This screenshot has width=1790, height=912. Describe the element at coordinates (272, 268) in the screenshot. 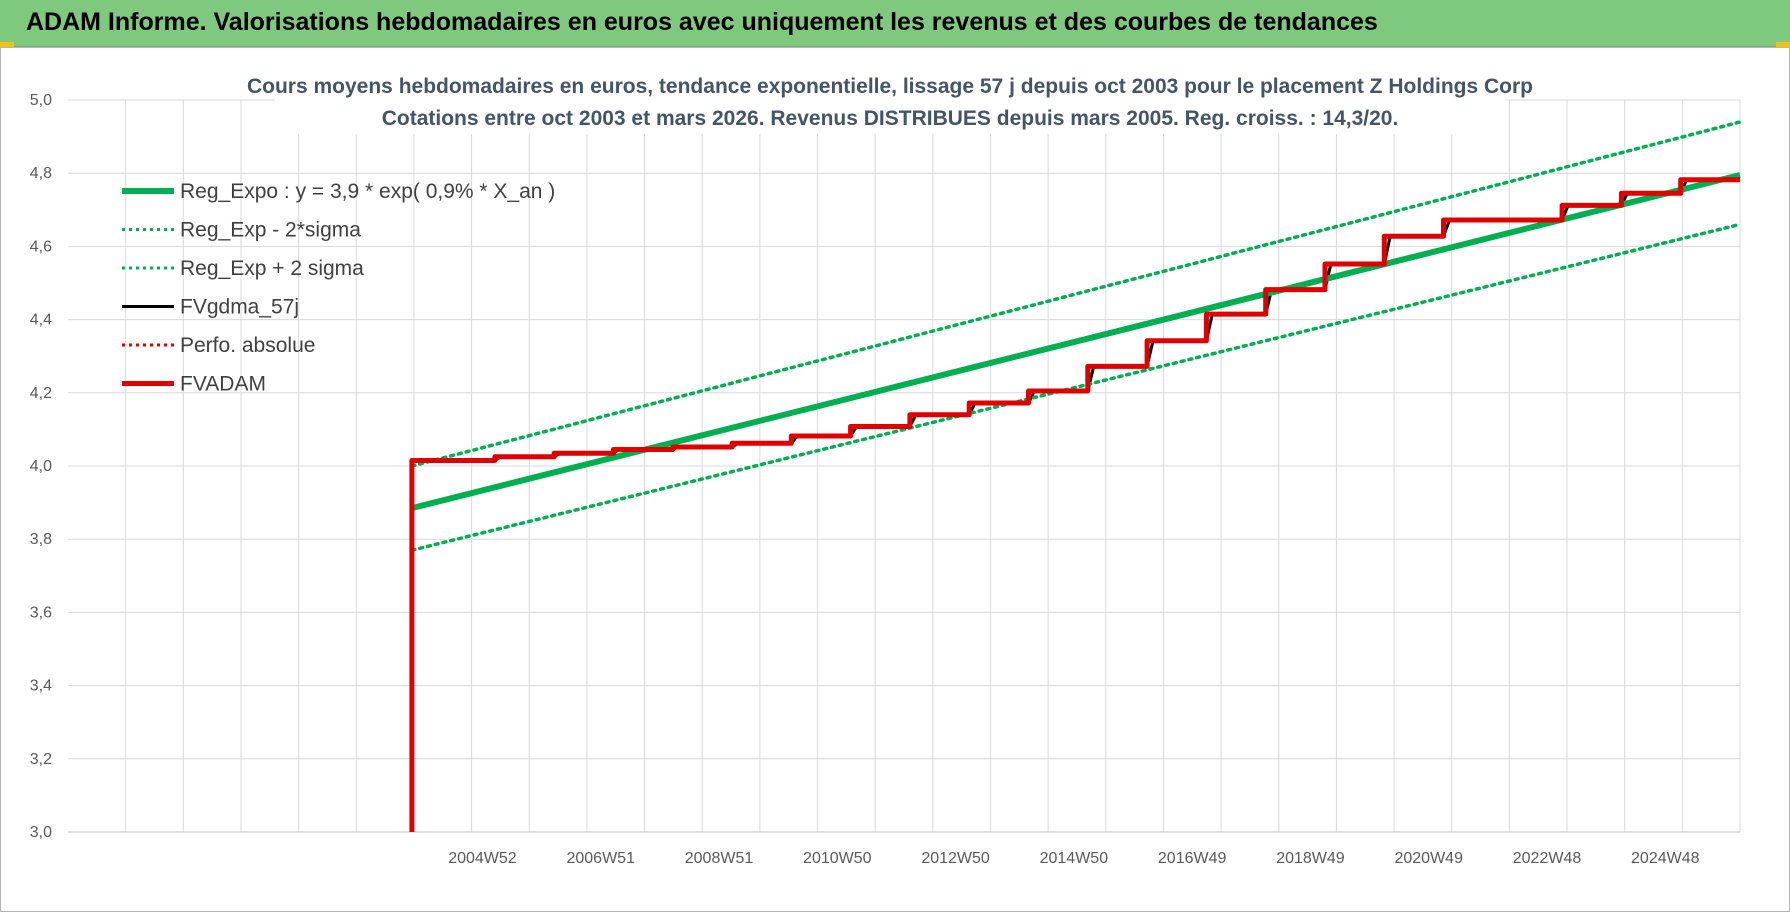

I see `legend-label: Reg_Exp + 2 sigma` at that location.